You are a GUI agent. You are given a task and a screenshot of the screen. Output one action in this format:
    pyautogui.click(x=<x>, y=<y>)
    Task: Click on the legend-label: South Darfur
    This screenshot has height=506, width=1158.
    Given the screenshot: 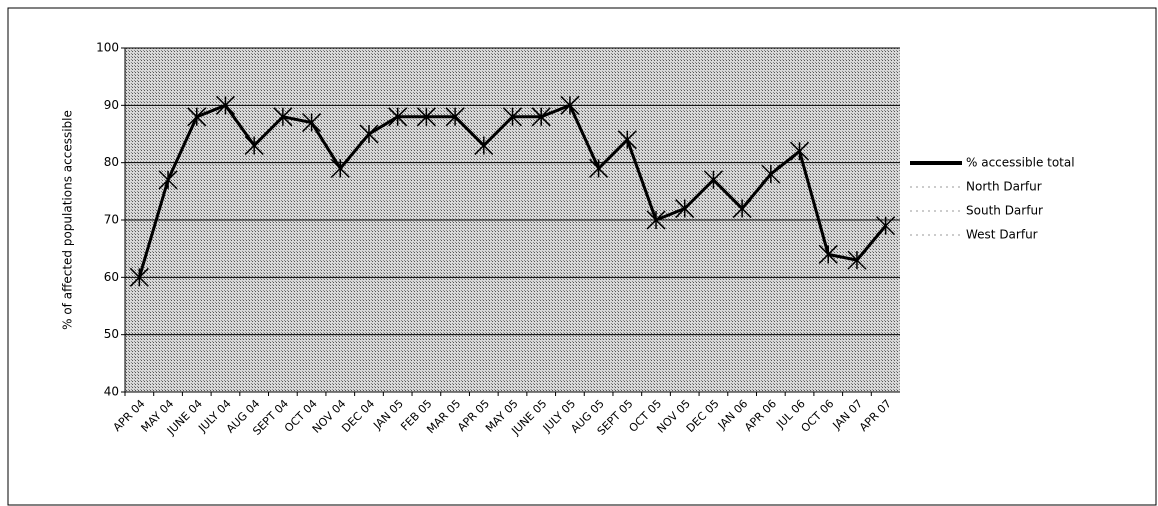 What is the action you would take?
    pyautogui.click(x=1004, y=211)
    